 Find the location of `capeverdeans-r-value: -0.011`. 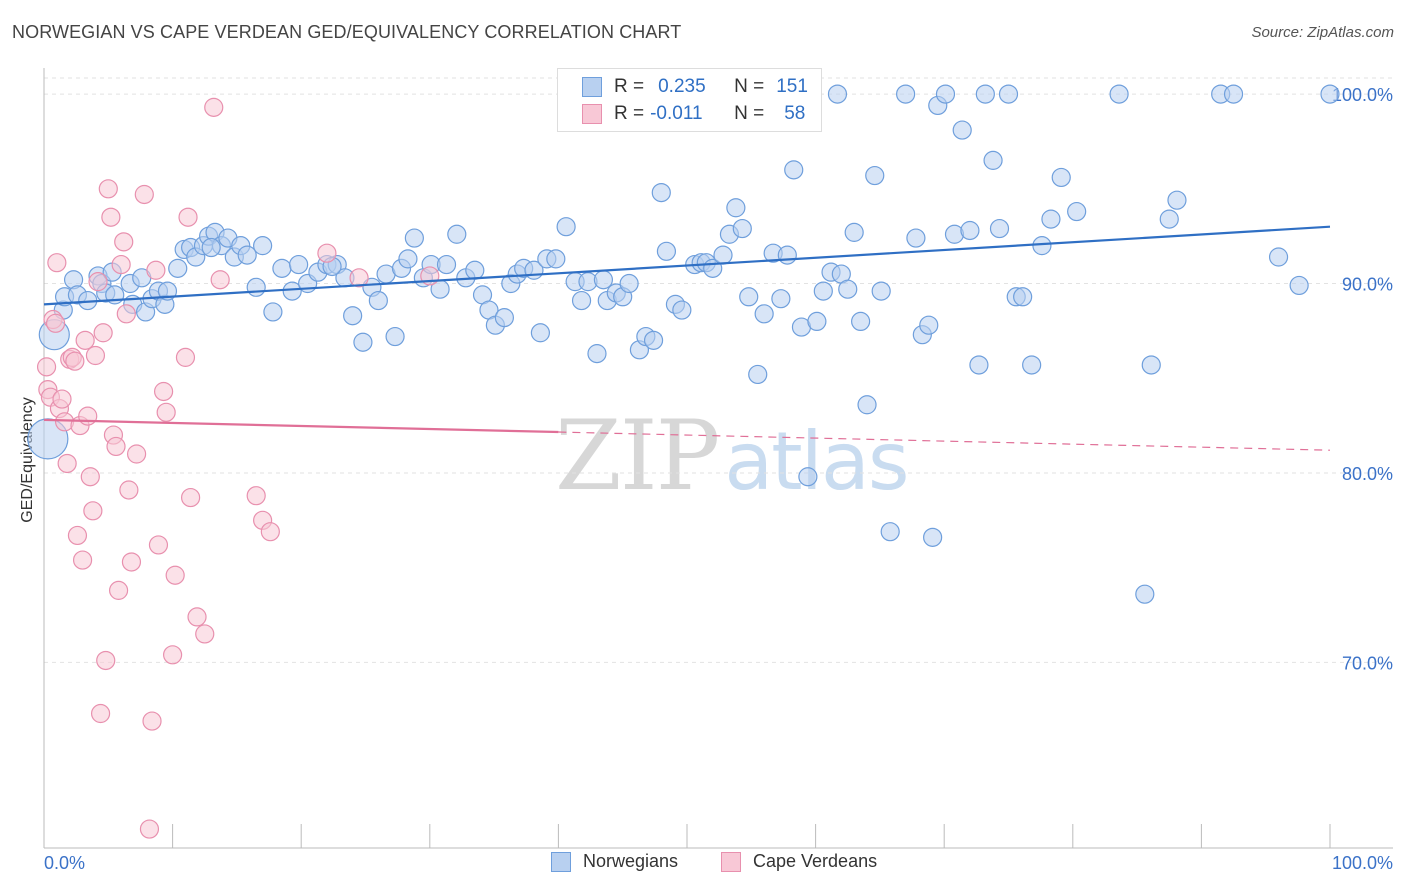

capeverdeans-r-value: -0.011 is located at coordinates (676, 113).